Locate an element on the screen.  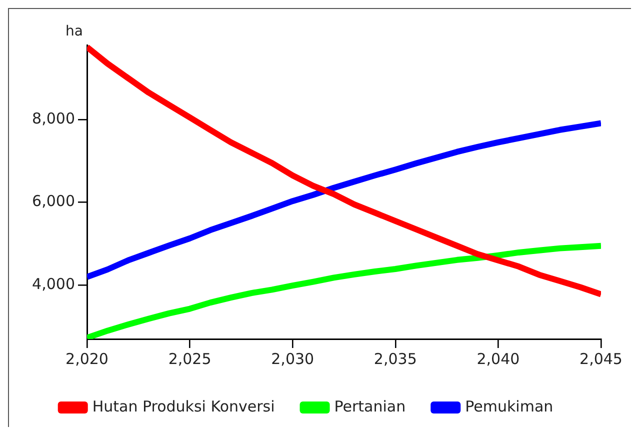
x-tick-label: 2,025 is located at coordinates (190, 359).